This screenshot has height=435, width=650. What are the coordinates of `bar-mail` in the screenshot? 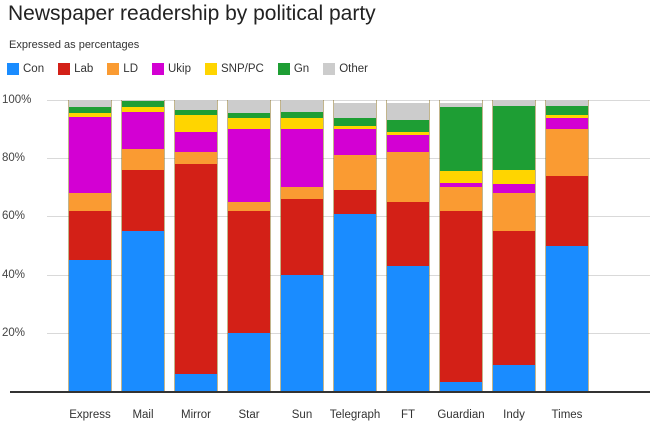 It's located at (143, 245).